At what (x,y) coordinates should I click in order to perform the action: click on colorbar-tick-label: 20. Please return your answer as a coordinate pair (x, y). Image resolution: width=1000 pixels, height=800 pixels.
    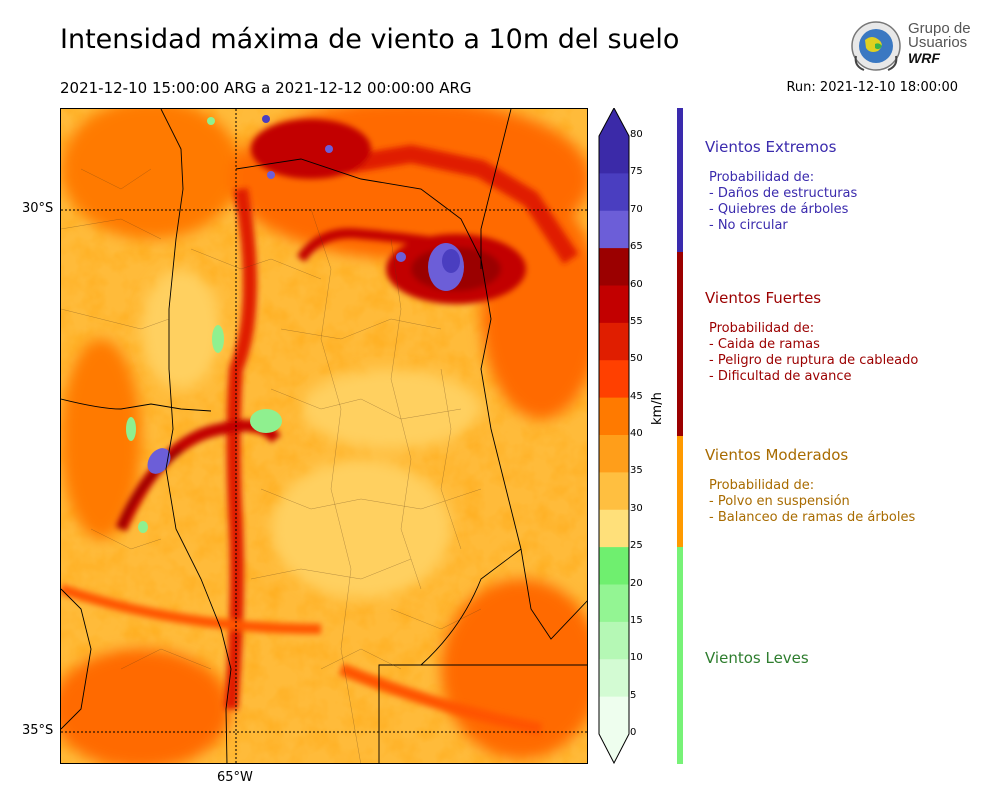
    Looking at the image, I should click on (636, 583).